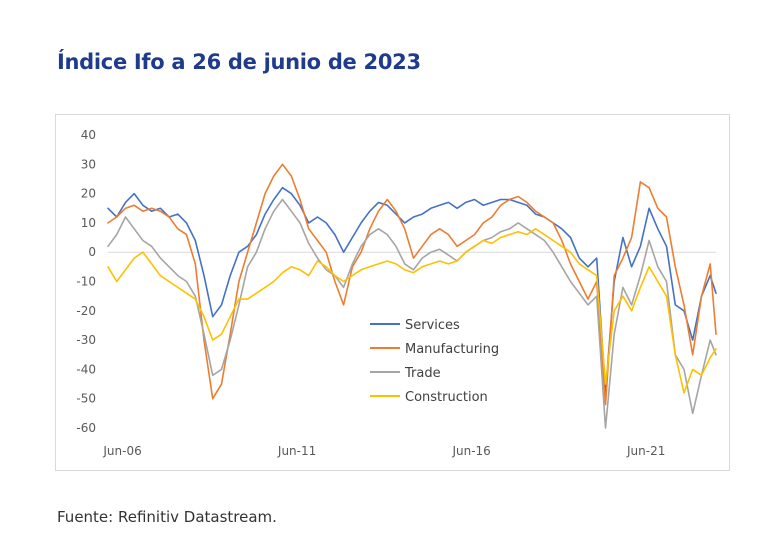 Image resolution: width=778 pixels, height=547 pixels. What do you see at coordinates (432, 325) in the screenshot?
I see `legend-label: Services` at bounding box center [432, 325].